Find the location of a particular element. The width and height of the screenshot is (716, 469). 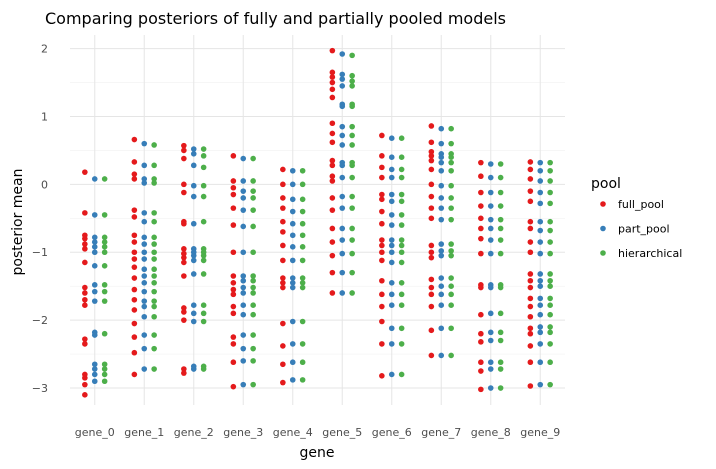

legend-label-full_pool: full_pool is located at coordinates (641, 204).